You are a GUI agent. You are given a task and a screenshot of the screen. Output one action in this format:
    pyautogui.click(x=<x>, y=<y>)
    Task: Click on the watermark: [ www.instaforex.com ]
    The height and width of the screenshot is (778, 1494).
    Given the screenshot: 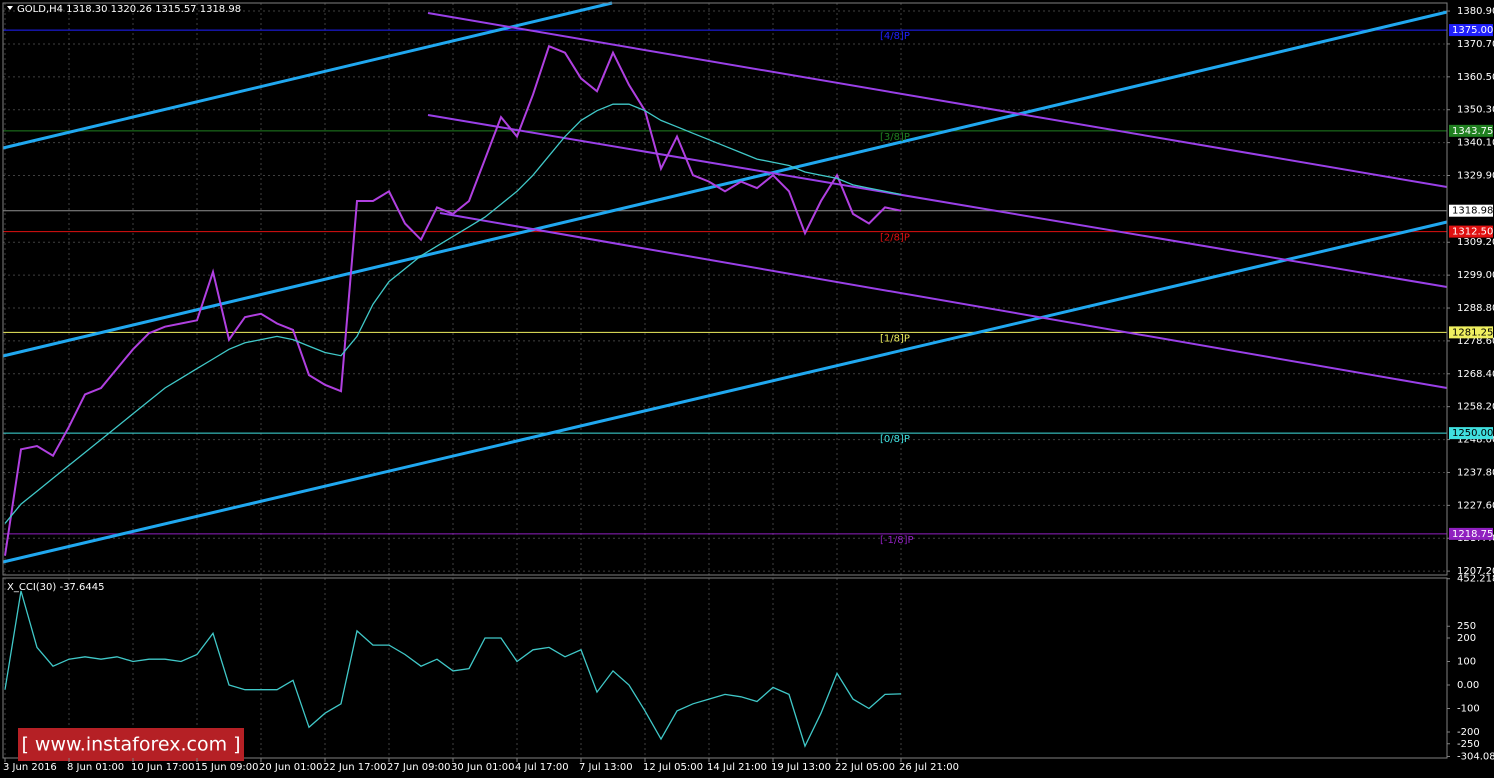 What is the action you would take?
    pyautogui.click(x=130, y=745)
    